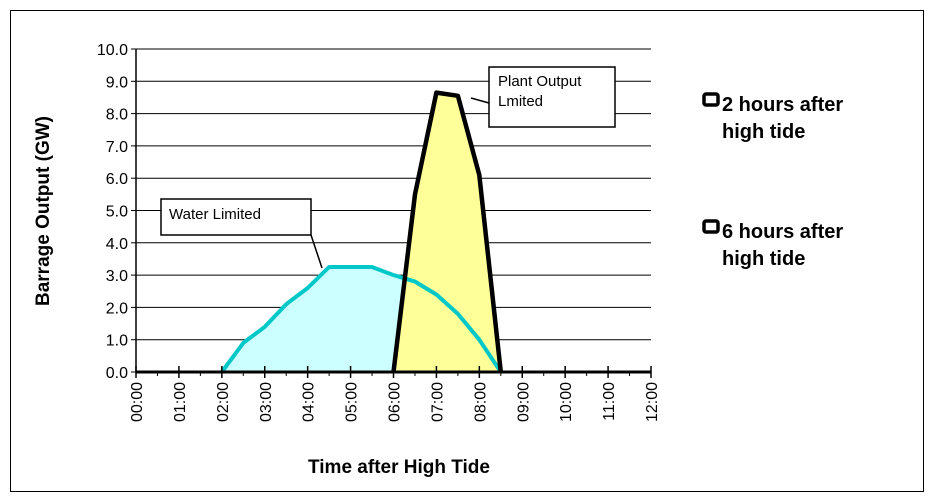 Image resolution: width=936 pixels, height=504 pixels. I want to click on x-tick-label-9: 09:00, so click(523, 402).